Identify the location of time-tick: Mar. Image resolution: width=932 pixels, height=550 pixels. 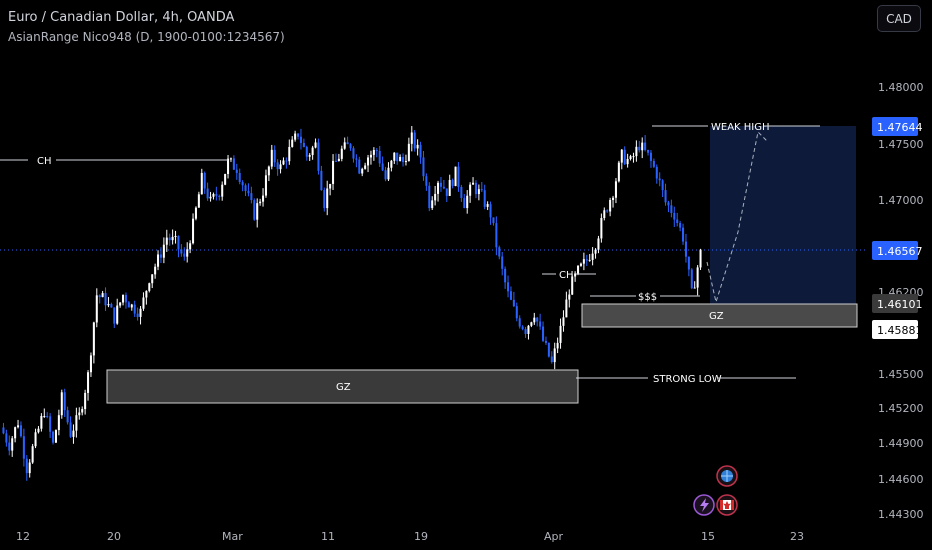
(232, 536).